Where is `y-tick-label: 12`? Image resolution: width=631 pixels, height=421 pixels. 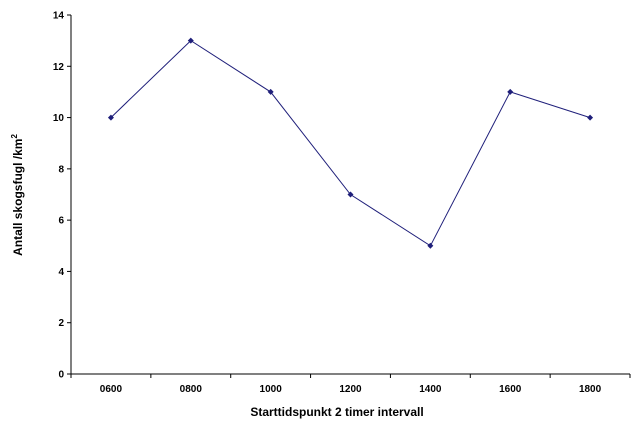 y-tick-label: 12 is located at coordinates (59, 67).